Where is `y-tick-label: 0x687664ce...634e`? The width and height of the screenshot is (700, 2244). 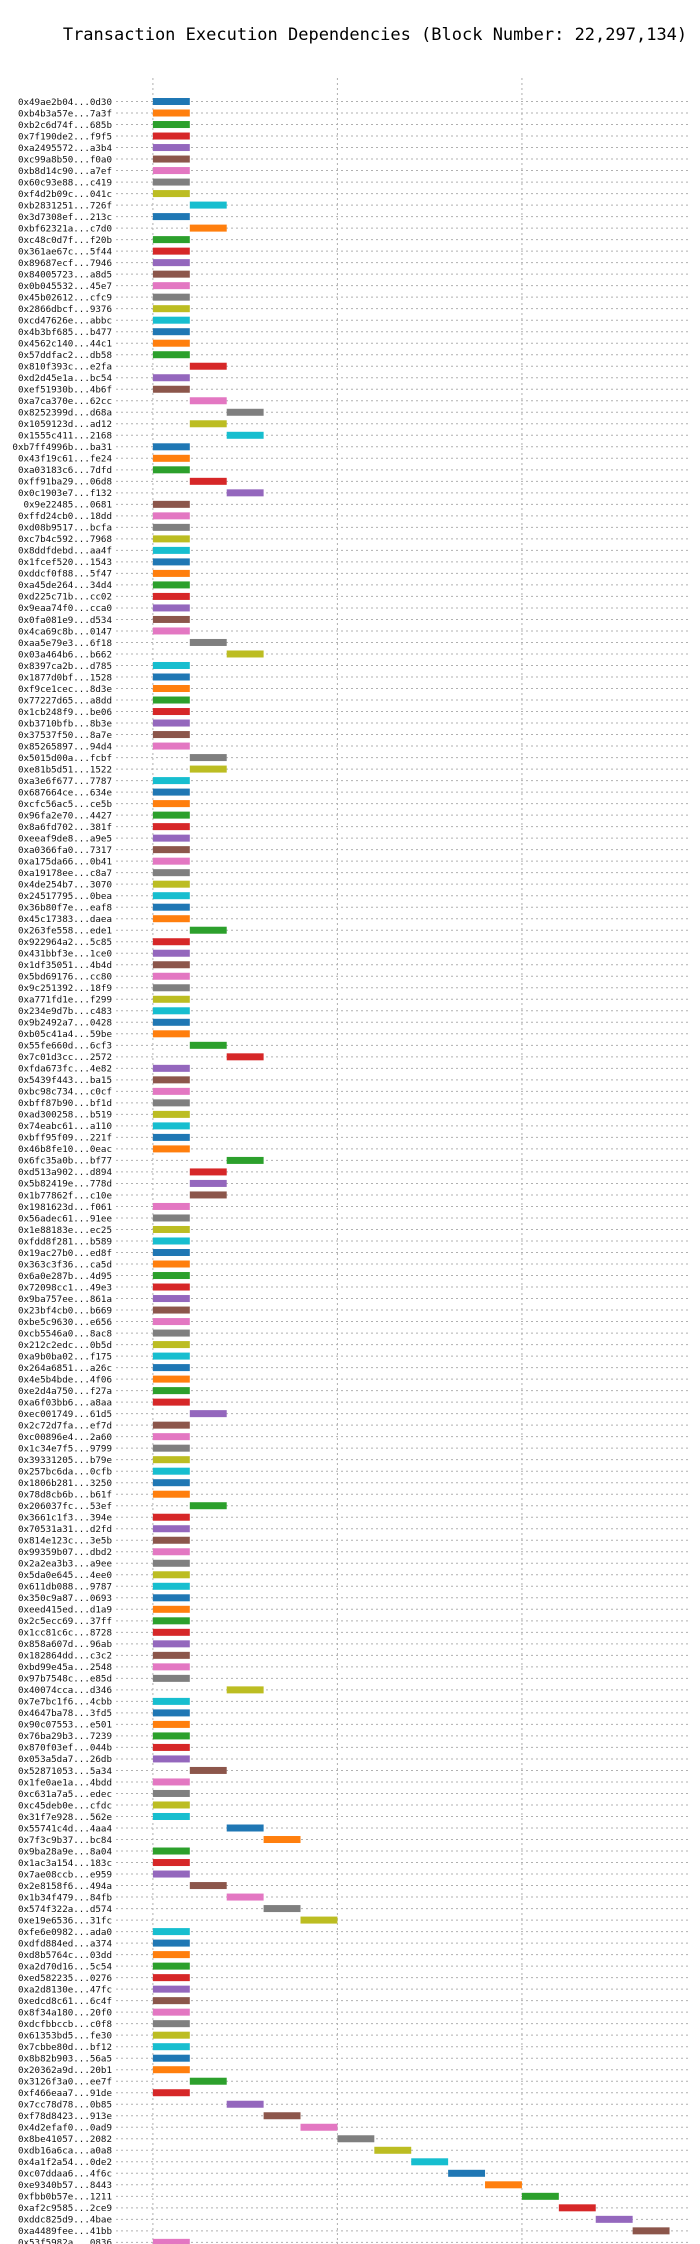
y-tick-label: 0x687664ce...634e is located at coordinates (65, 792).